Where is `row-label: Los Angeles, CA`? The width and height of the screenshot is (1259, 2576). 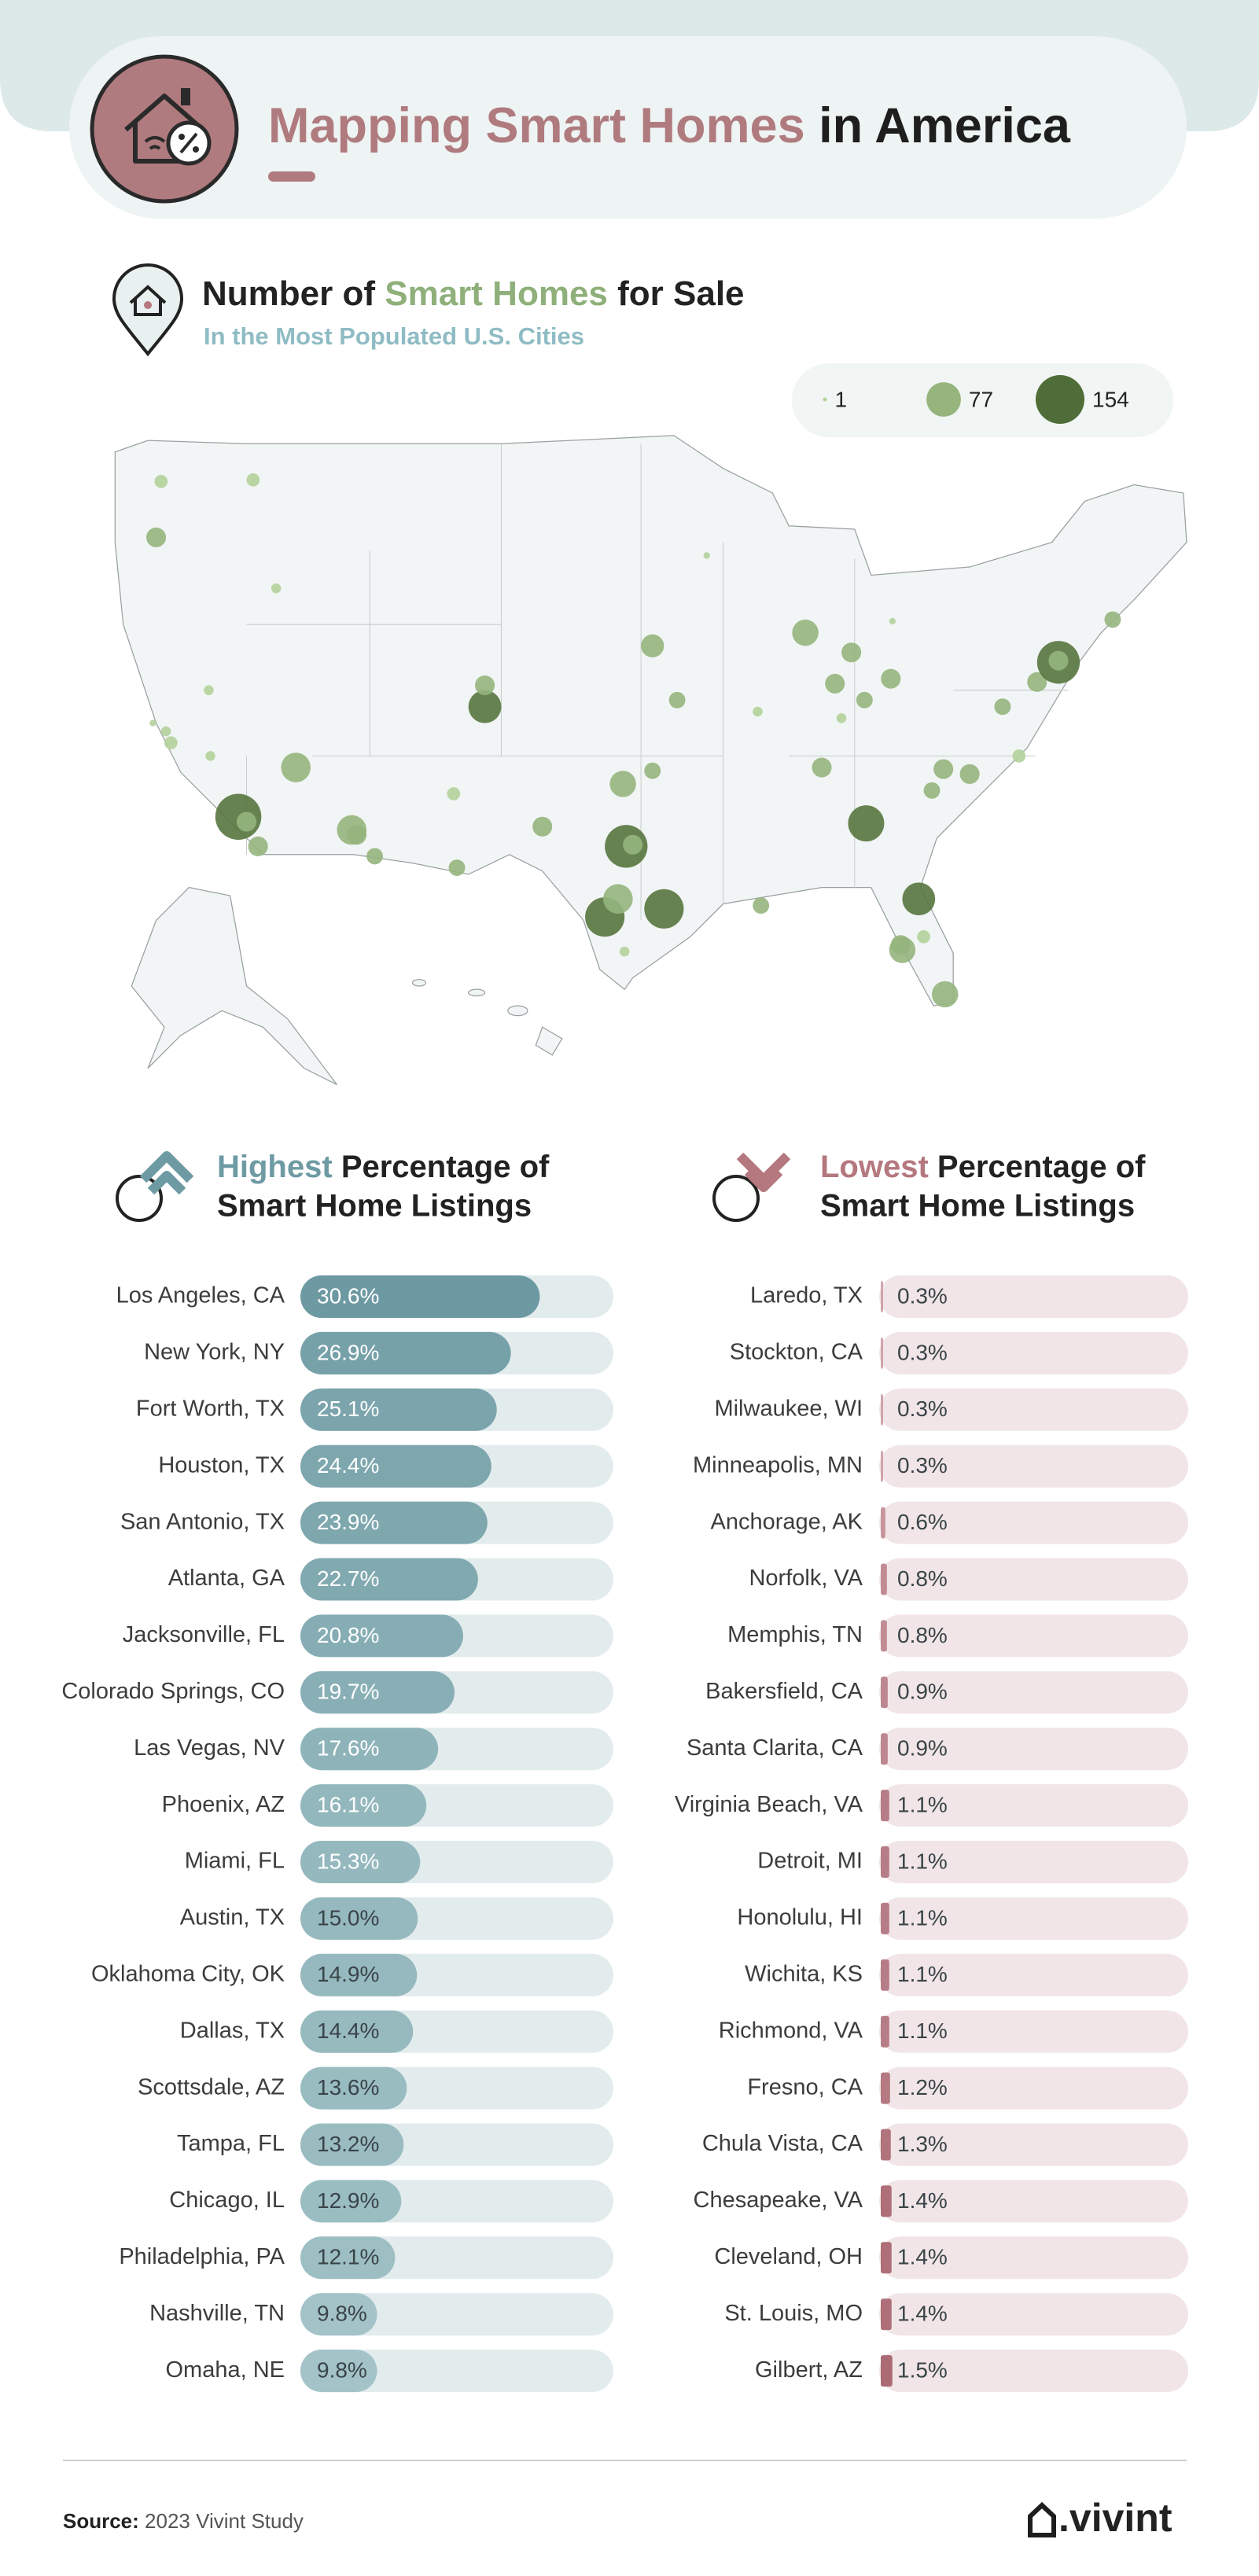
row-label: Los Angeles, CA is located at coordinates (200, 1295).